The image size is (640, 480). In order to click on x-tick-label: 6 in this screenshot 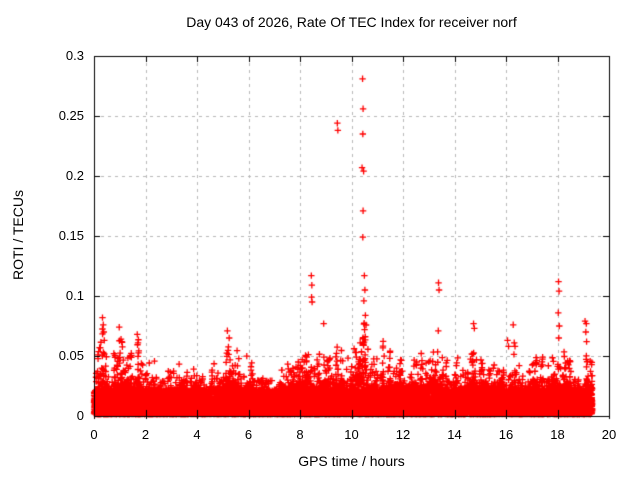, I will do `click(248, 434)`.